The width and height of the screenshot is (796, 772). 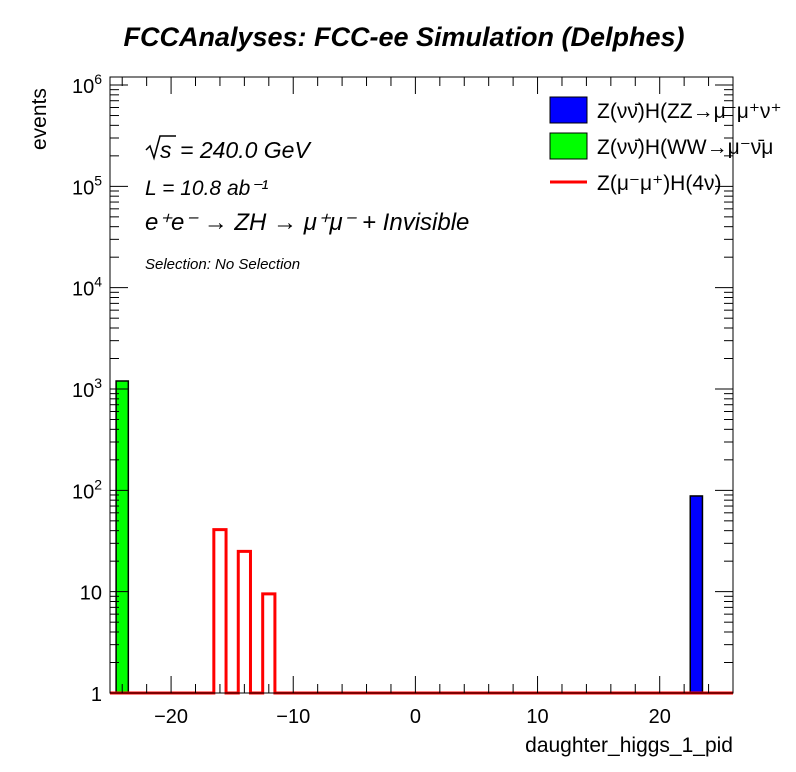 What do you see at coordinates (689, 111) in the screenshot?
I see `legend-label-zz: Z(νν̄)H(ZZ→μ⁻μ⁺ν⁺` at bounding box center [689, 111].